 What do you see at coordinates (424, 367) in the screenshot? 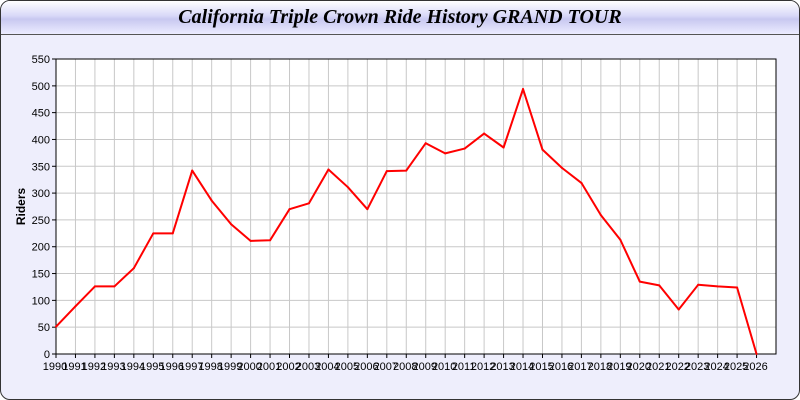
I see `x-tick-label: 2009` at bounding box center [424, 367].